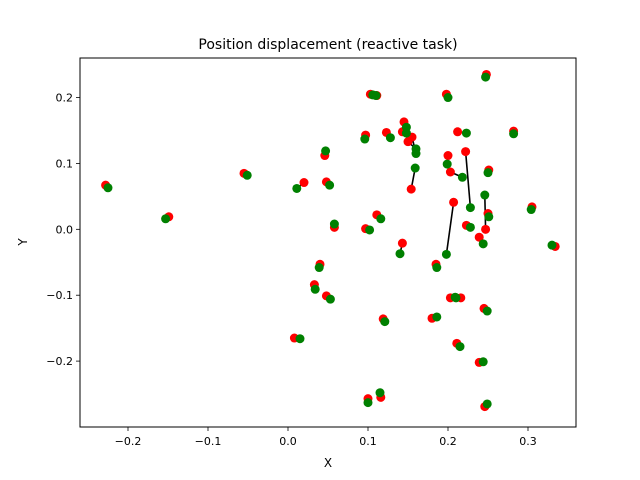 The height and width of the screenshot is (480, 640). What do you see at coordinates (208, 441) in the screenshot?
I see `x-tick-label-1: −0.1` at bounding box center [208, 441].